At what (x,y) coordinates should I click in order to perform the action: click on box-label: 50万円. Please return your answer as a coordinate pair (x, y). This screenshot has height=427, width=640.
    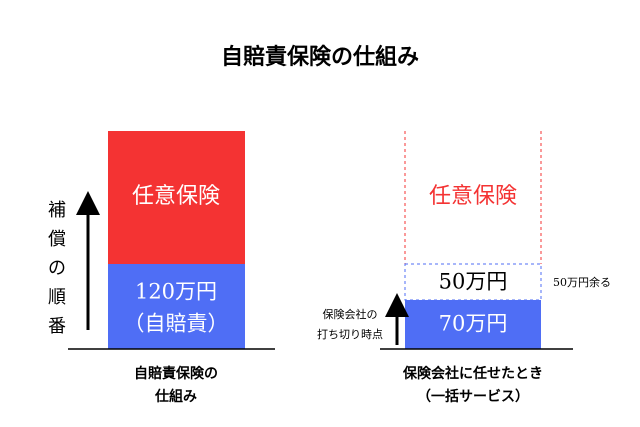
    Looking at the image, I should click on (473, 282).